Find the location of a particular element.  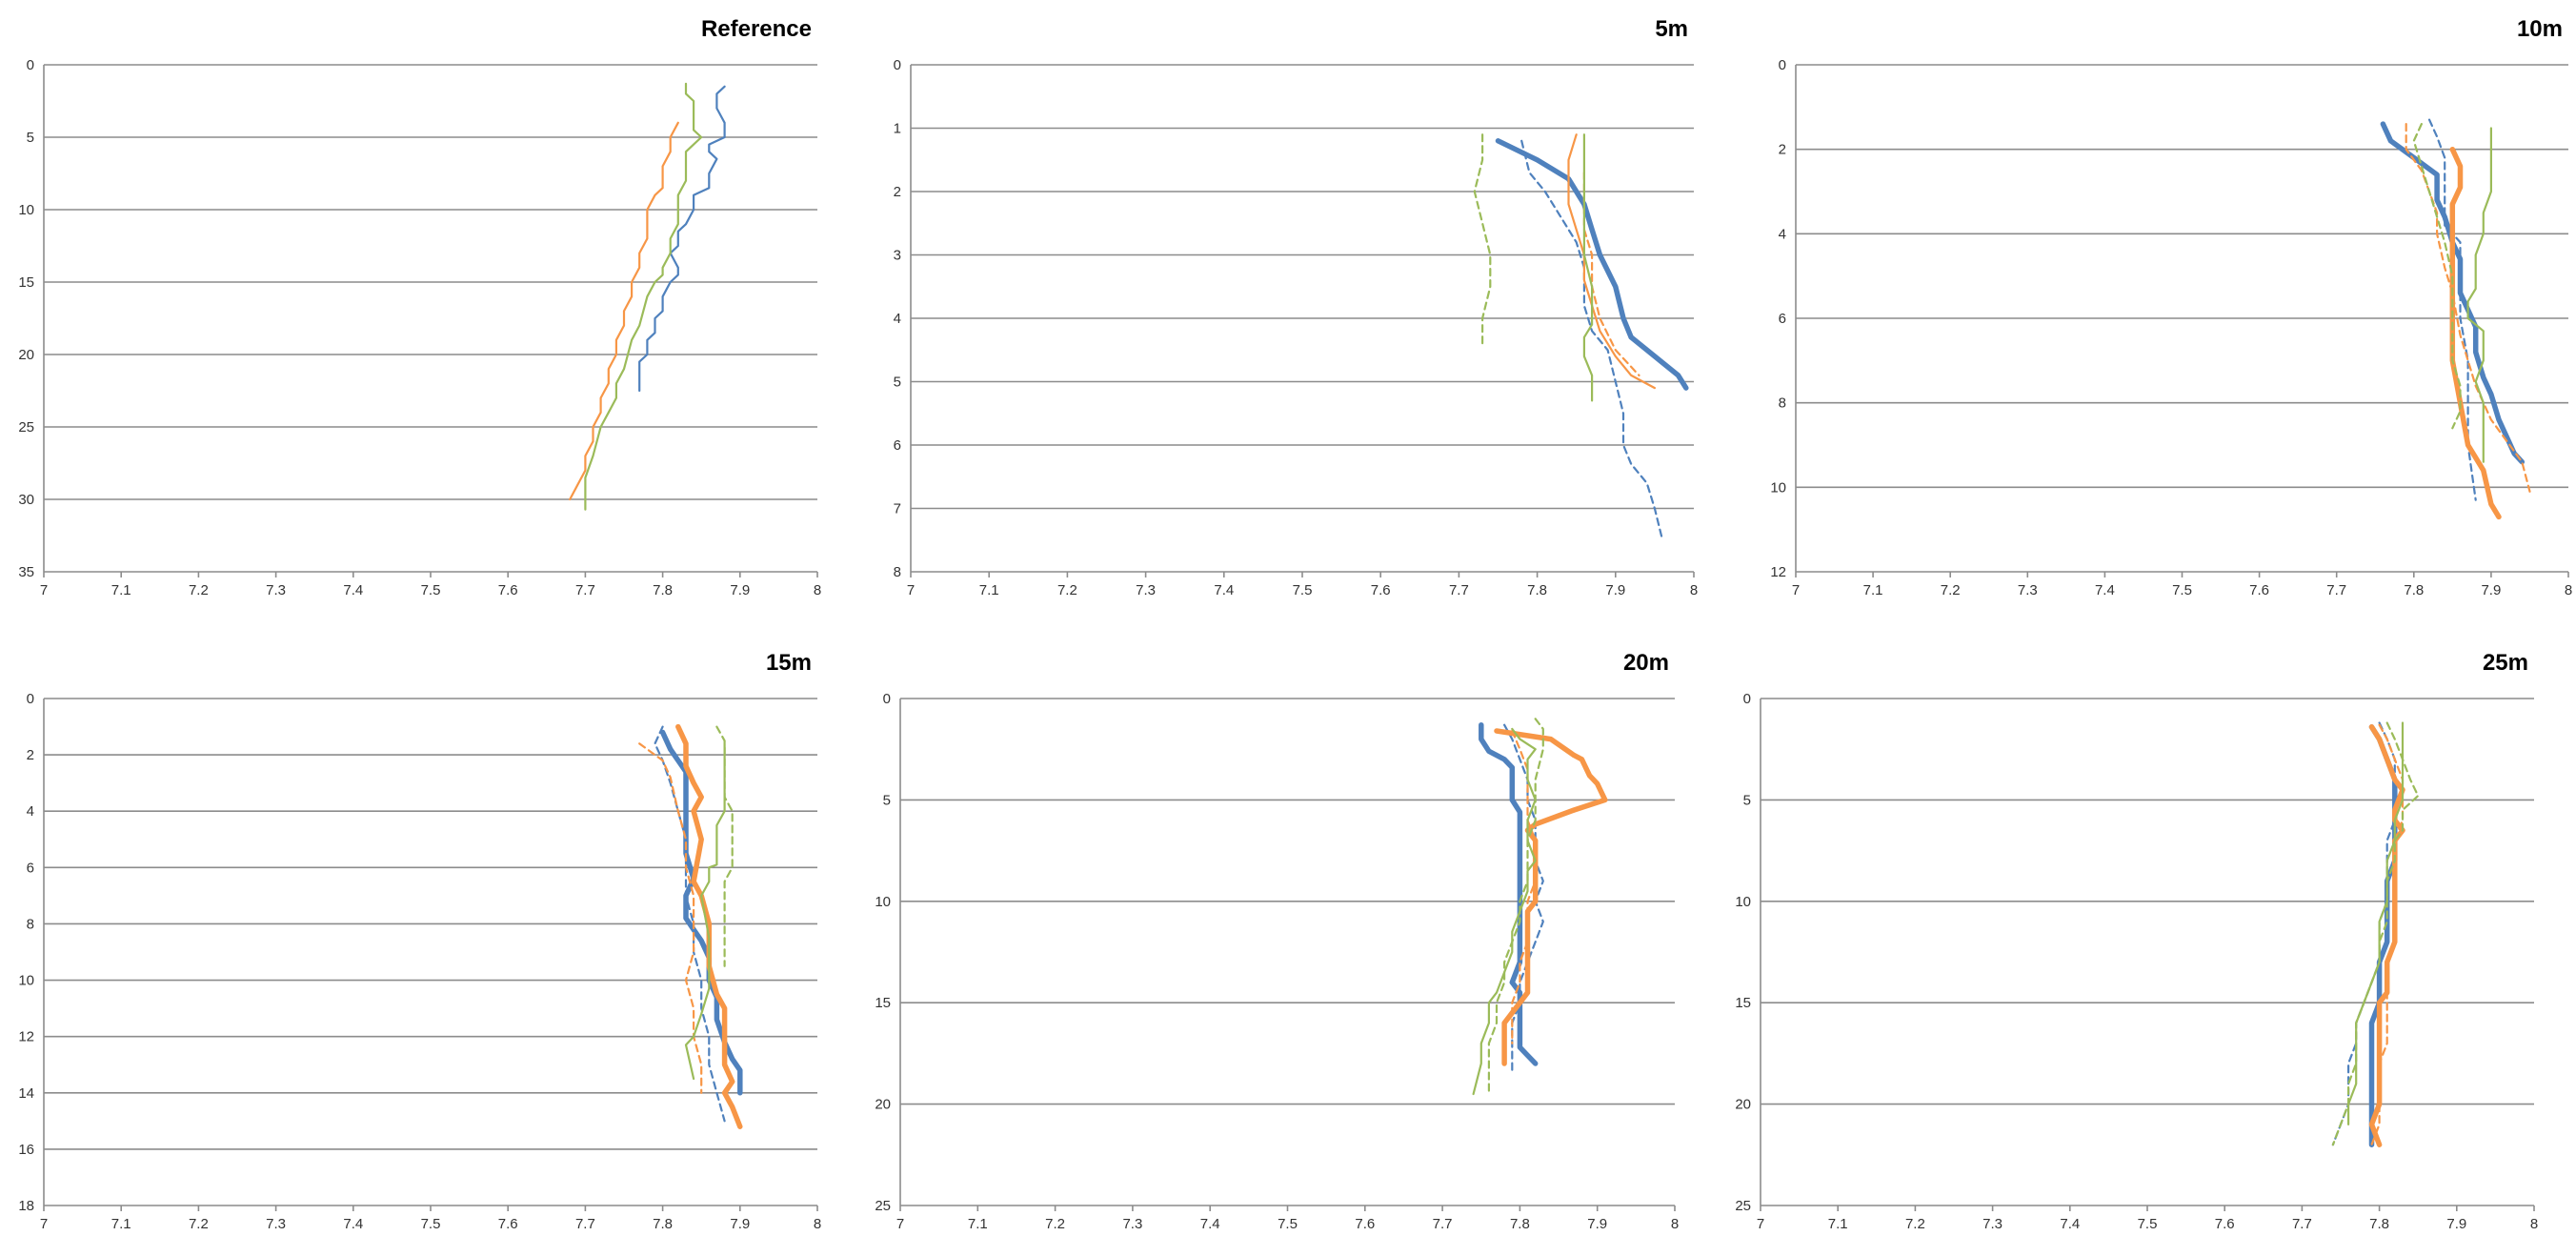

y-tick-label: 16 is located at coordinates (26, 1150).